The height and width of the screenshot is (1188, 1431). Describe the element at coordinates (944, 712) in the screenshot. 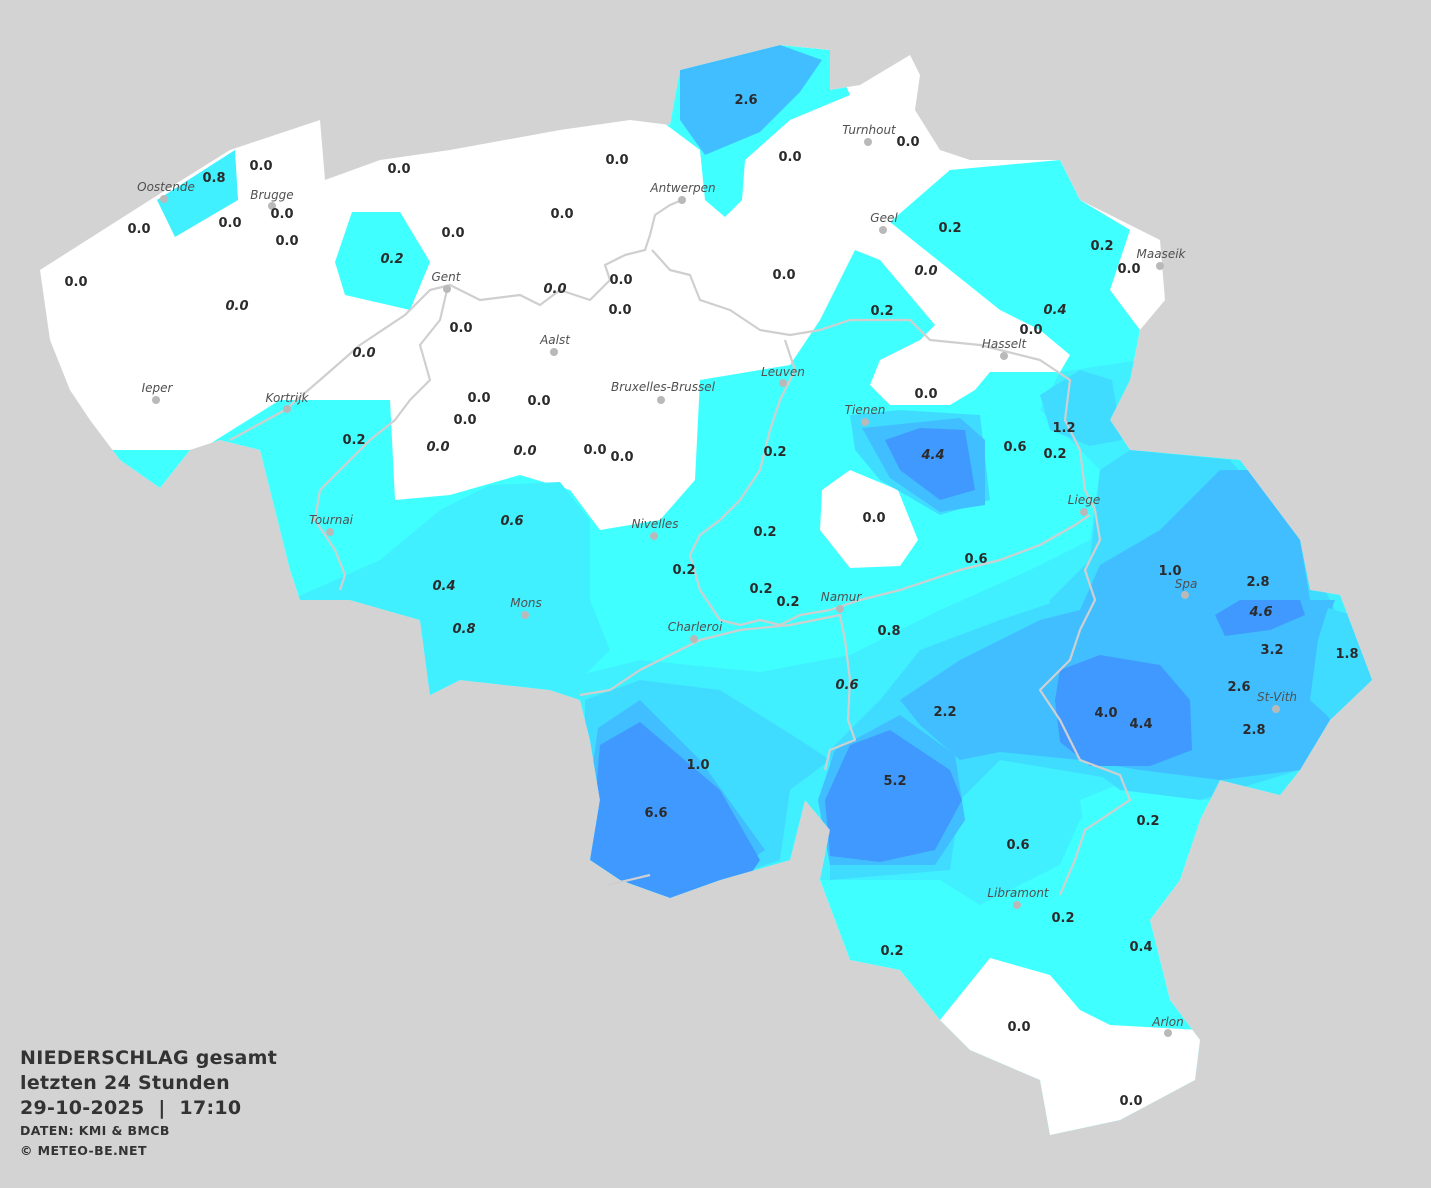

I see `precipitation-value: 2.2` at that location.